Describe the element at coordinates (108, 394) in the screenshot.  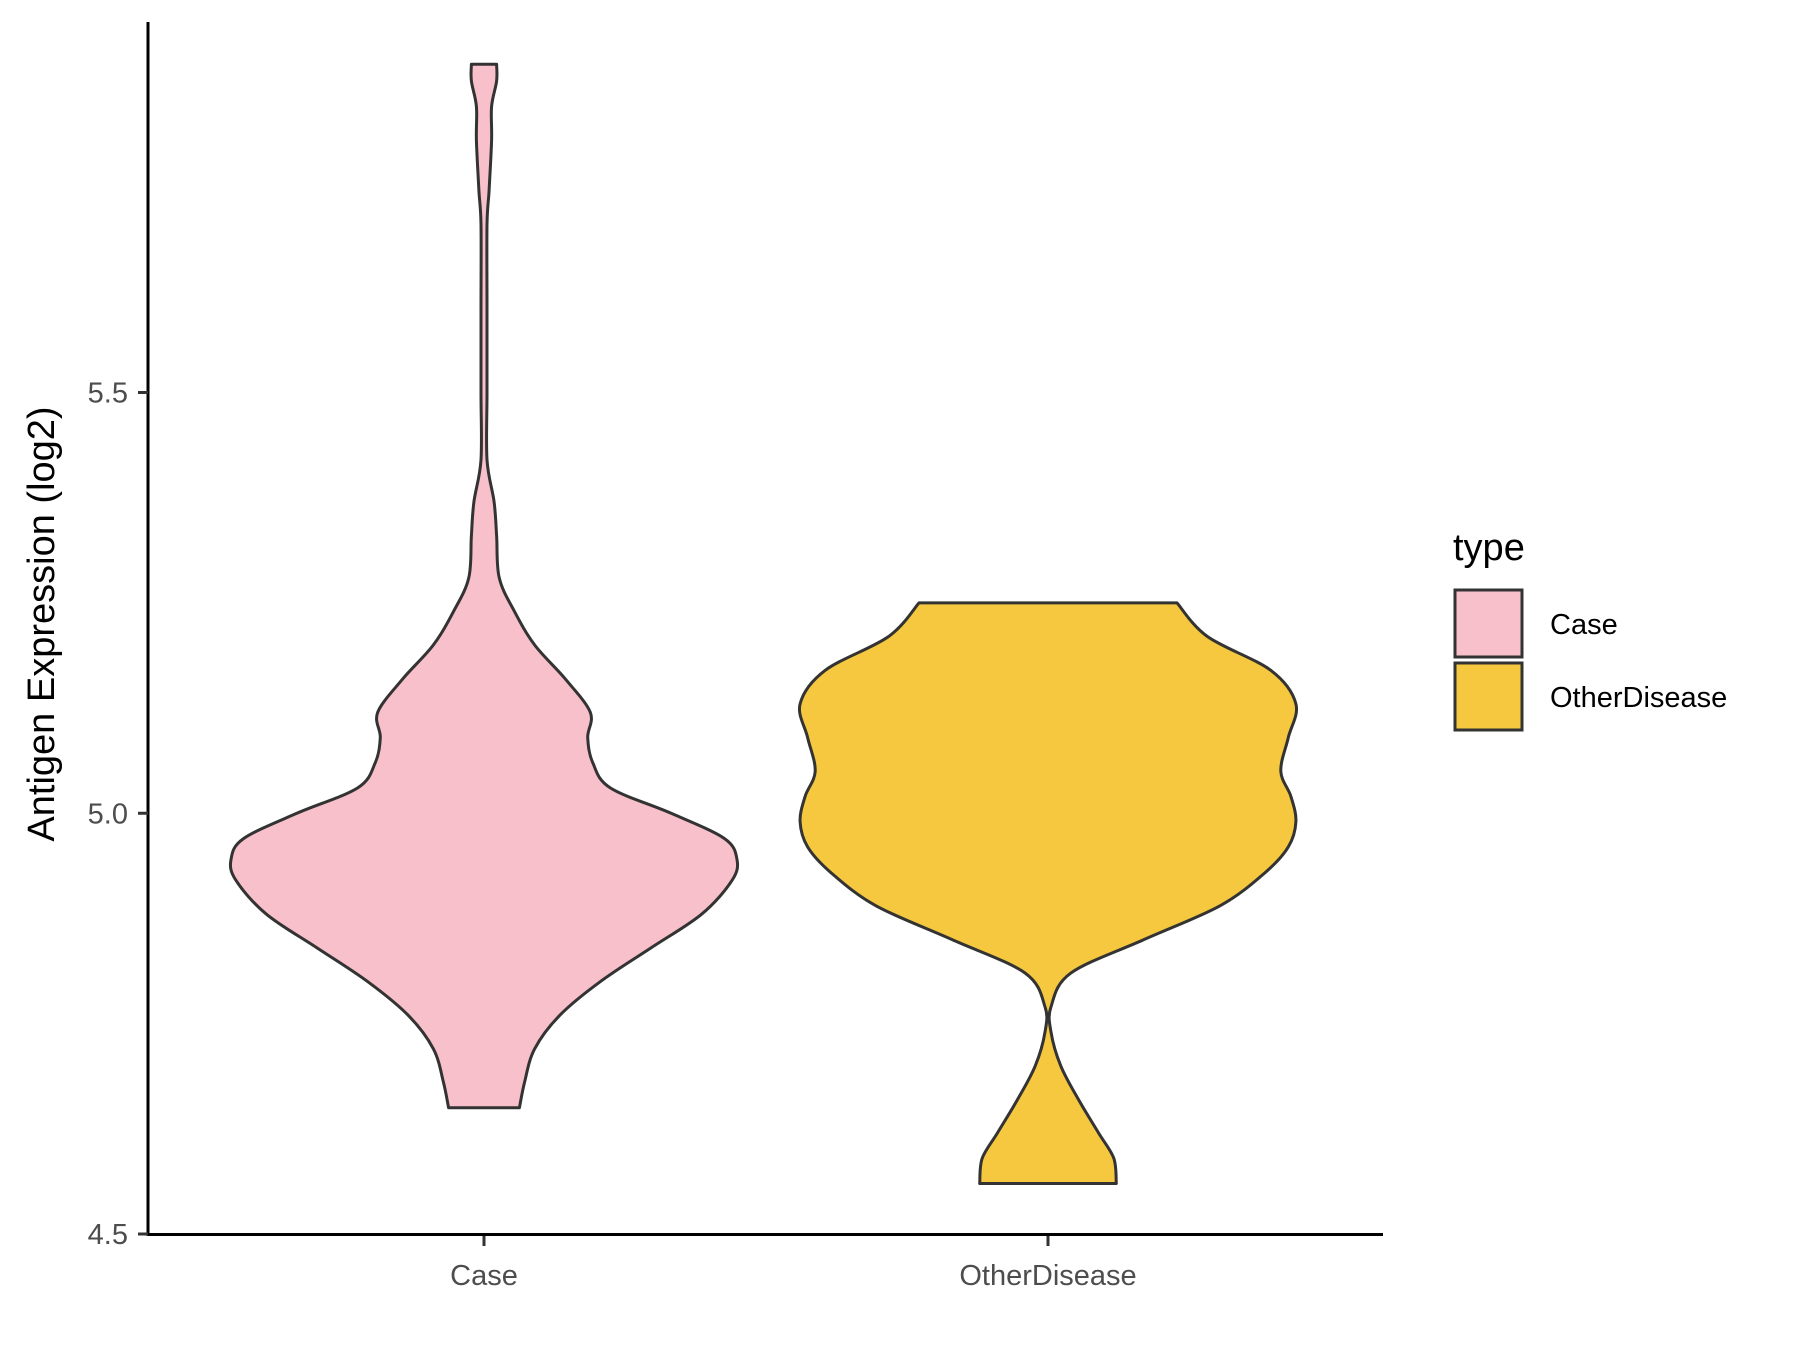
I see `y-tick-label: 5.5` at that location.